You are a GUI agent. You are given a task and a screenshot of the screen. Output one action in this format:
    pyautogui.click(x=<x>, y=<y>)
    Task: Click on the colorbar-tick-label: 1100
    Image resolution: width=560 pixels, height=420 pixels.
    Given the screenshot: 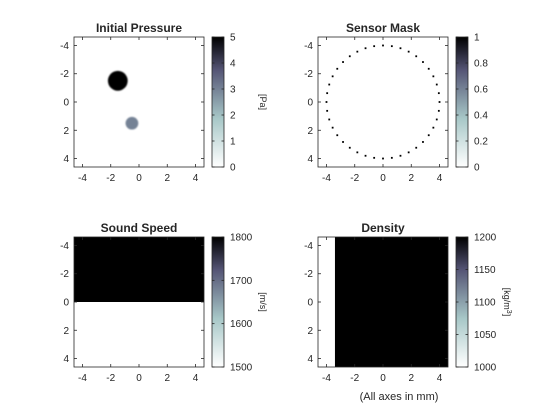 What is the action you would take?
    pyautogui.click(x=485, y=303)
    